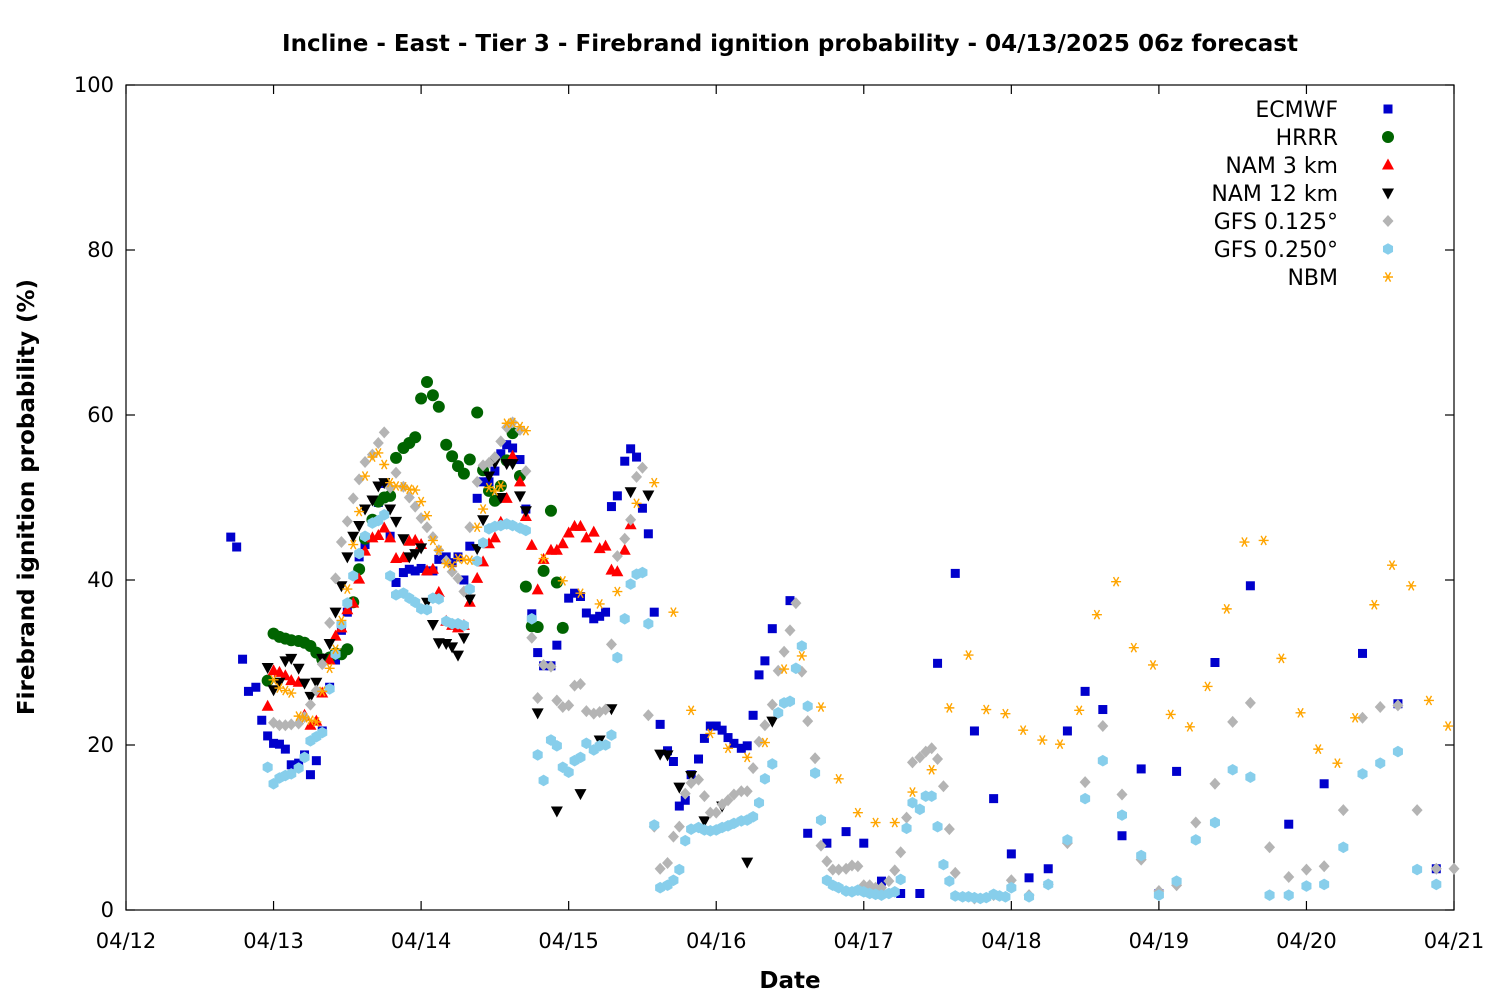 The image size is (1500, 1005). I want to click on x-tick-label: 04/15, so click(568, 941).